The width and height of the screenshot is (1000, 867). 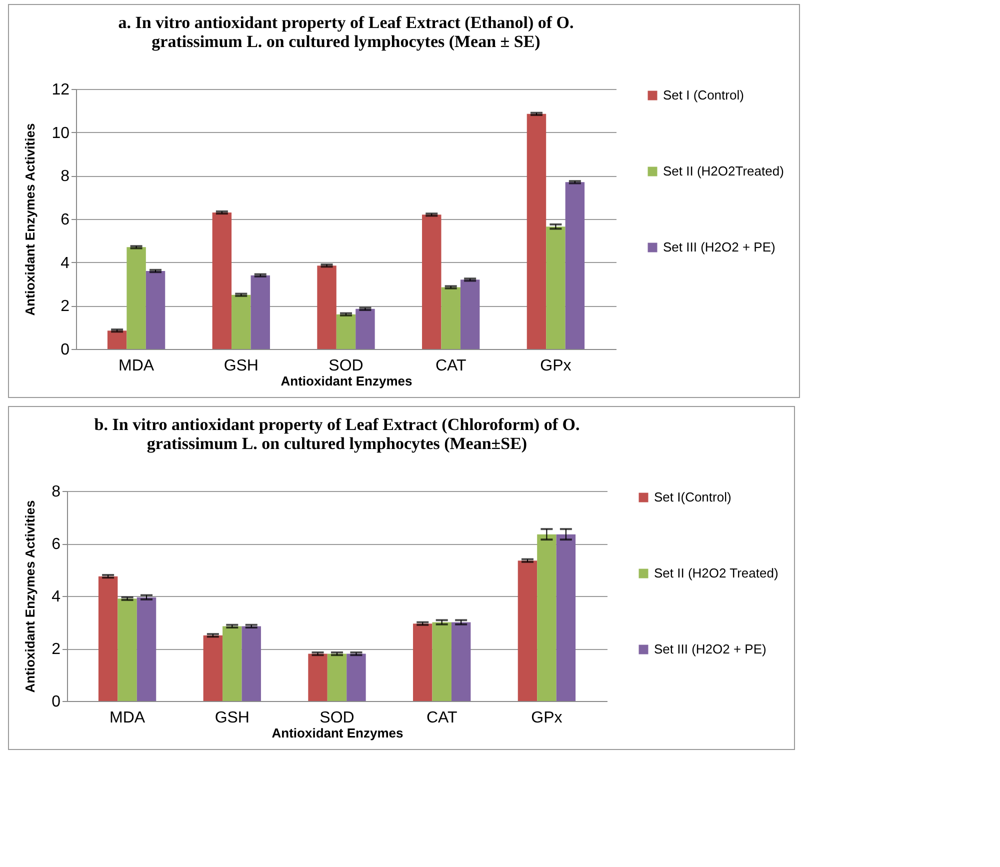 What do you see at coordinates (61, 90) in the screenshot?
I see `y-tick-label: 12` at bounding box center [61, 90].